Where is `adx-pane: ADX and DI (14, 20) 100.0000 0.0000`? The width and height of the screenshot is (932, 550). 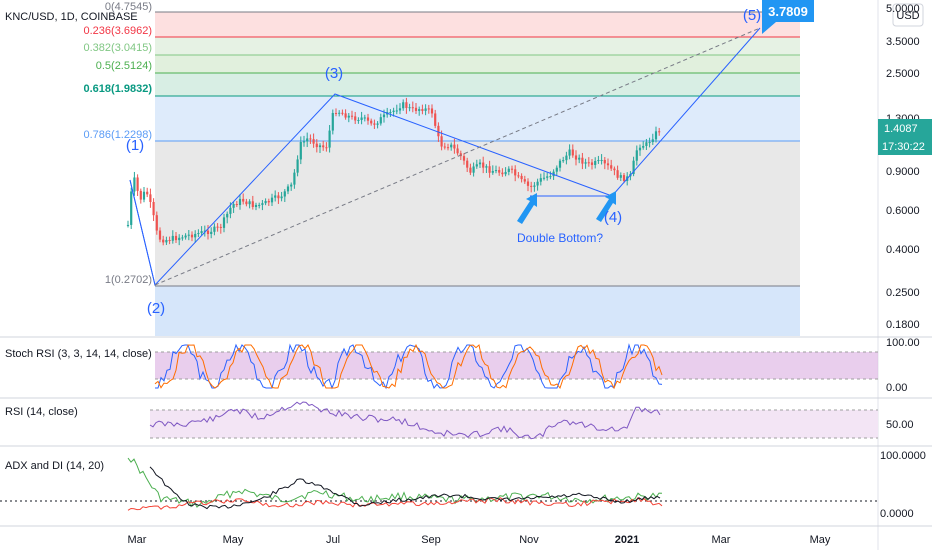 adx-pane: ADX and DI (14, 20) 100.0000 0.0000 is located at coordinates (463, 485).